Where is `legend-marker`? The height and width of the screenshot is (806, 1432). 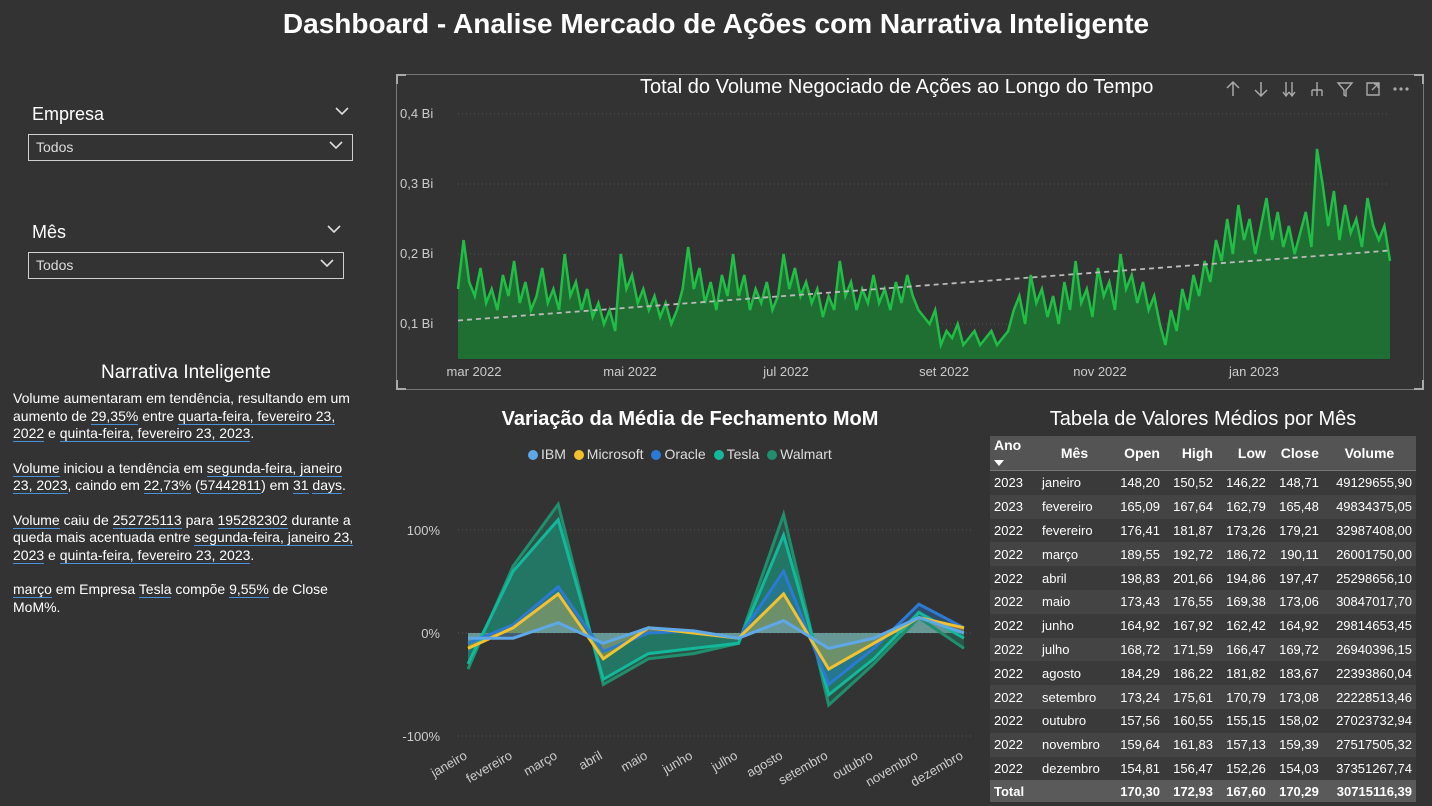 legend-marker is located at coordinates (718, 455).